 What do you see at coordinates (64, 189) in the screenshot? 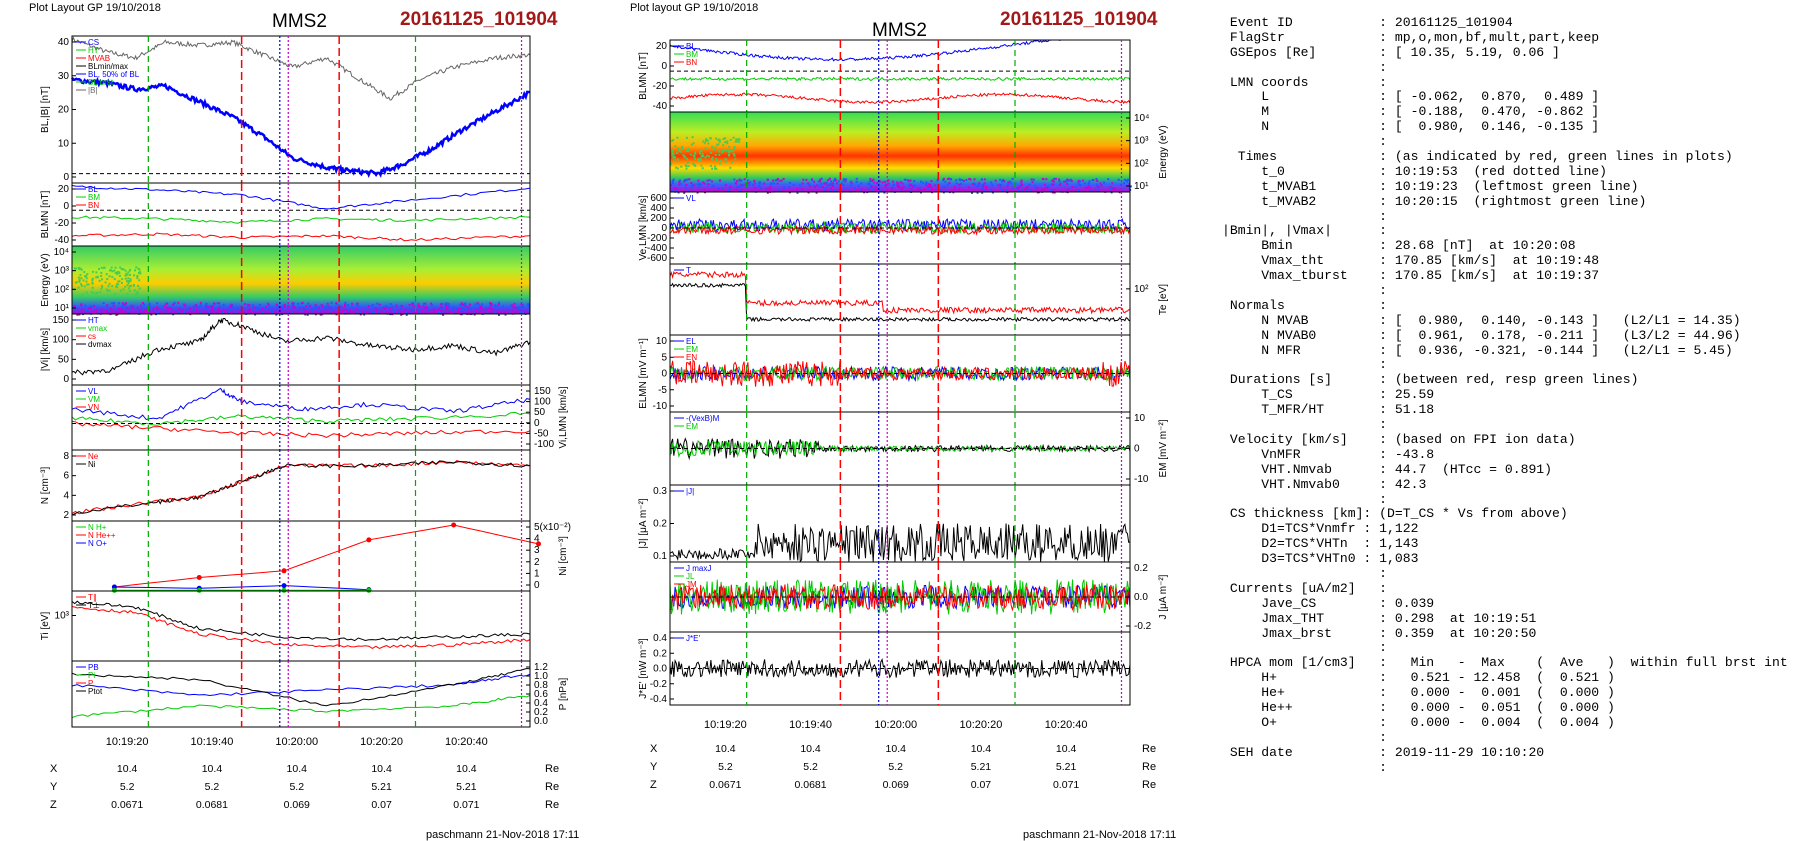
I see `y-tick-label: 20` at bounding box center [64, 189].